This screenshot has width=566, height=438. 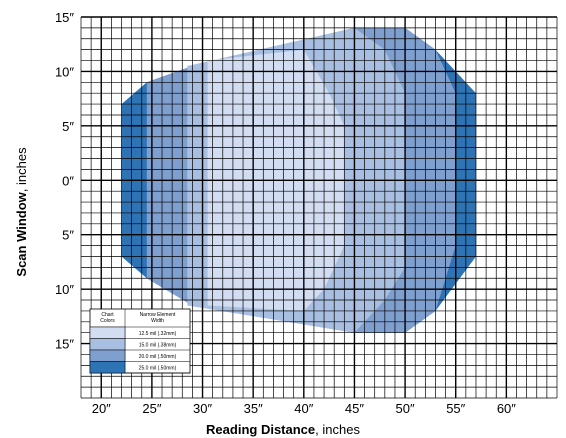 What do you see at coordinates (405, 408) in the screenshot?
I see `x-tick-label: 50″` at bounding box center [405, 408].